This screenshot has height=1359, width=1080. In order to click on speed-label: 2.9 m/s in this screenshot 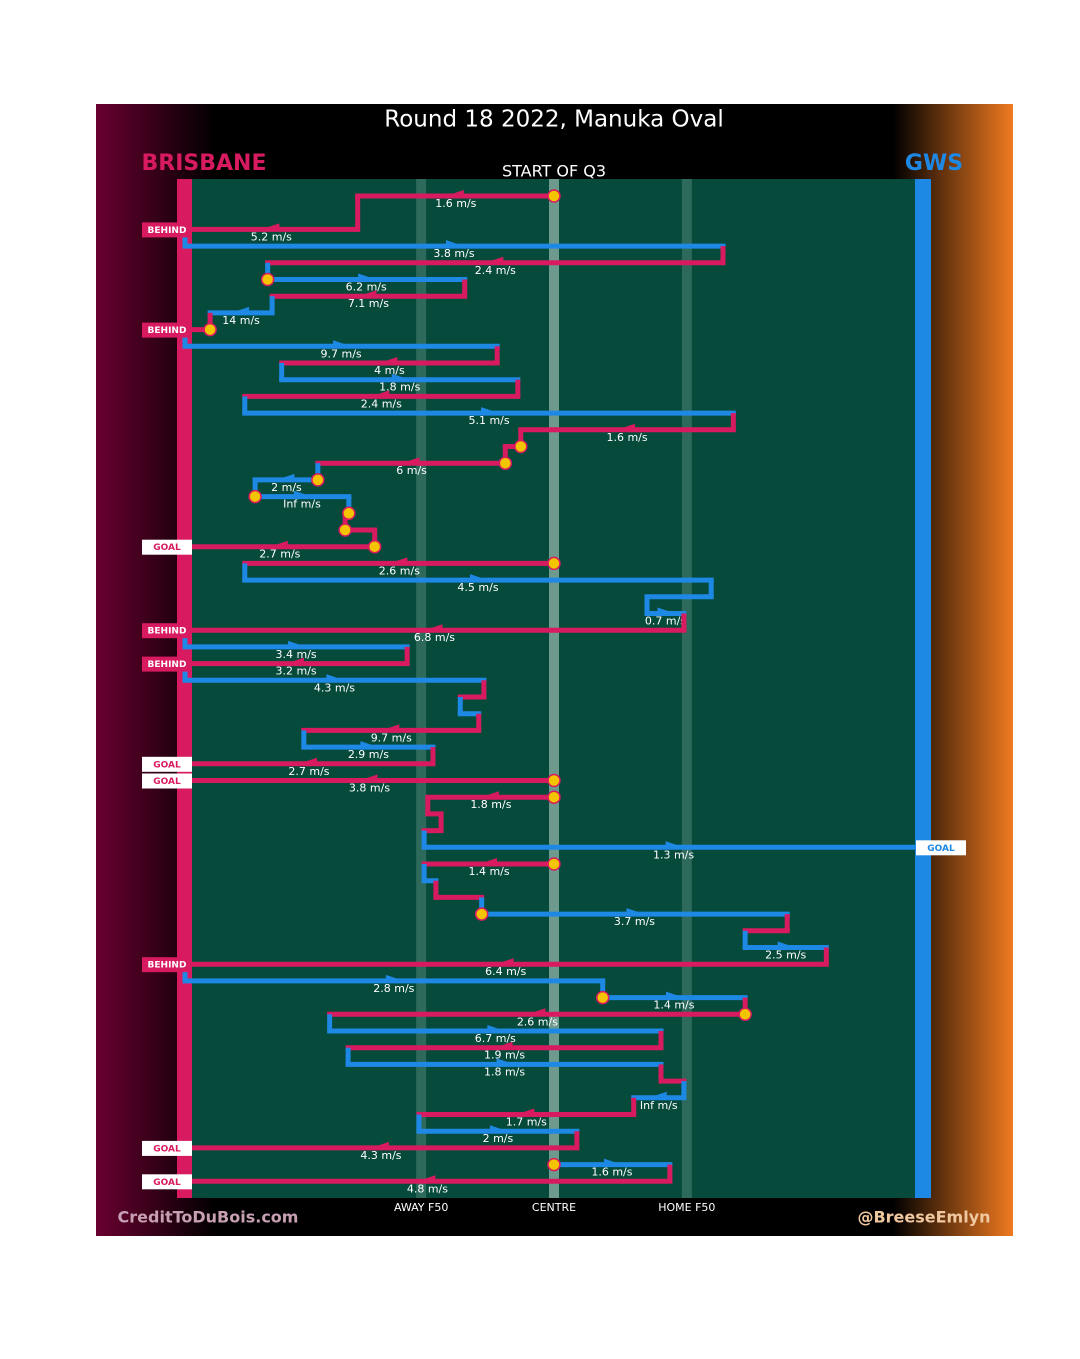, I will do `click(368, 754)`.